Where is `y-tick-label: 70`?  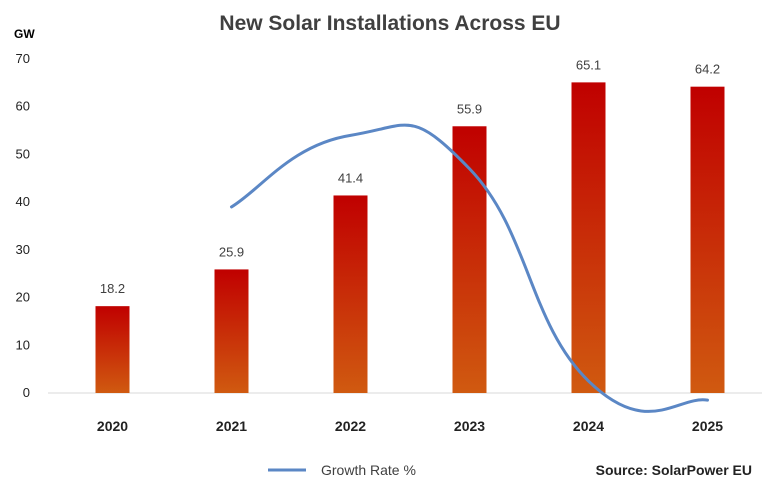 y-tick-label: 70 is located at coordinates (23, 58).